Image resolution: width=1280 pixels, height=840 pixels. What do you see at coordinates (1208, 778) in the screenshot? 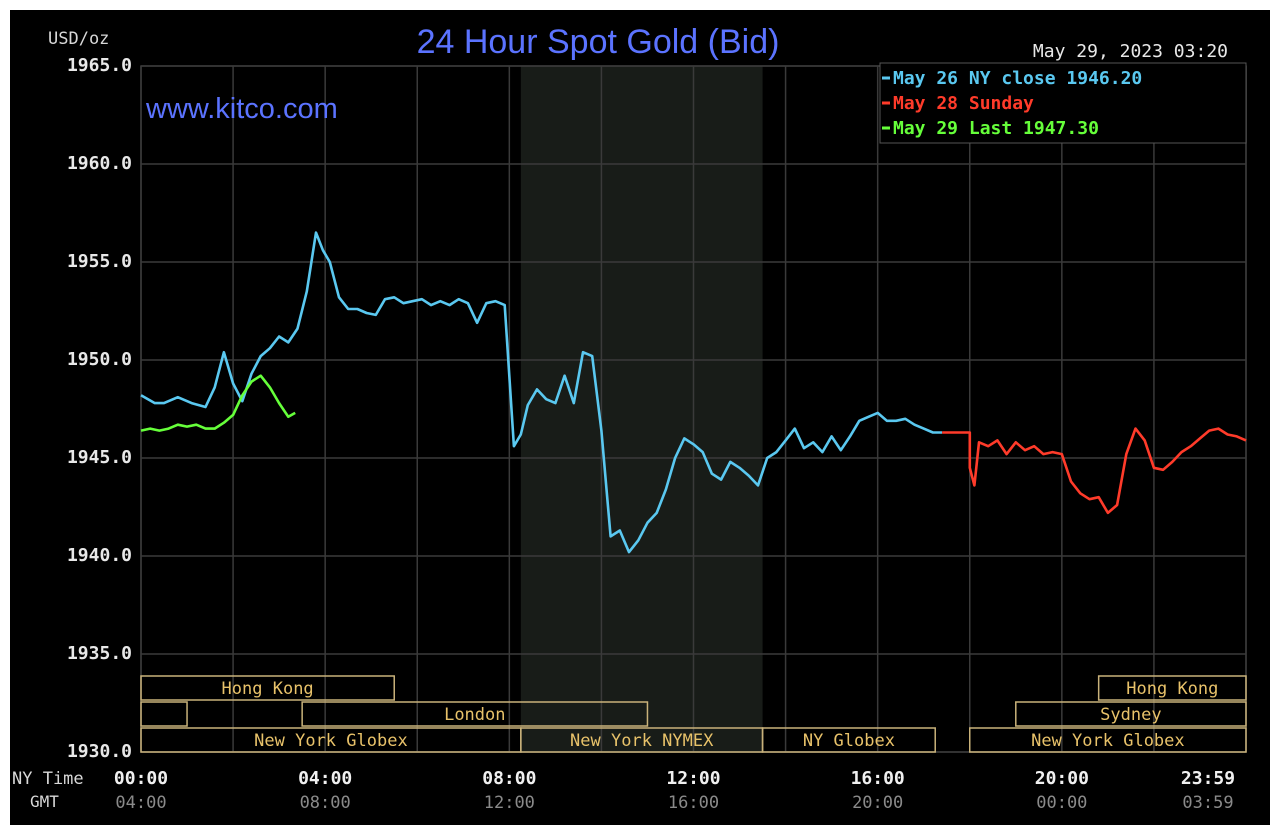
I see `x-tick-label-ny: 23:59` at bounding box center [1208, 778].